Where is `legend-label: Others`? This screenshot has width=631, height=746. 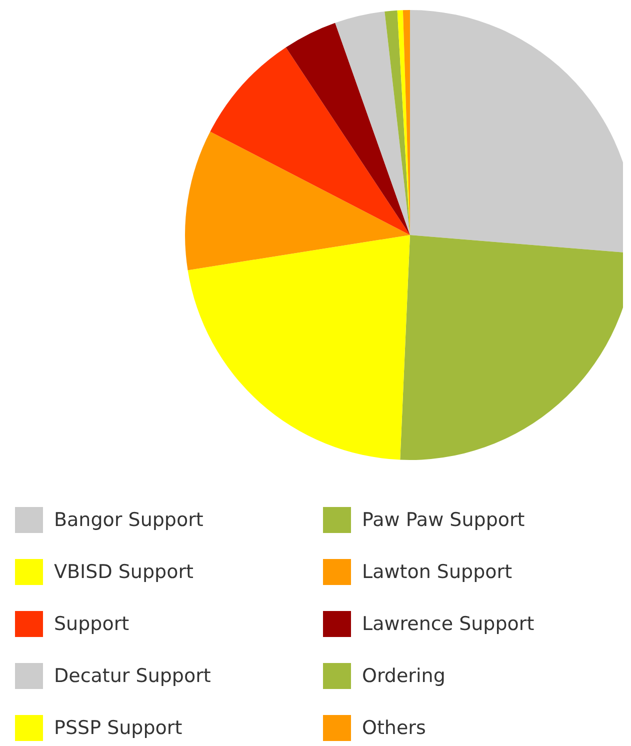 legend-label: Others is located at coordinates (394, 728).